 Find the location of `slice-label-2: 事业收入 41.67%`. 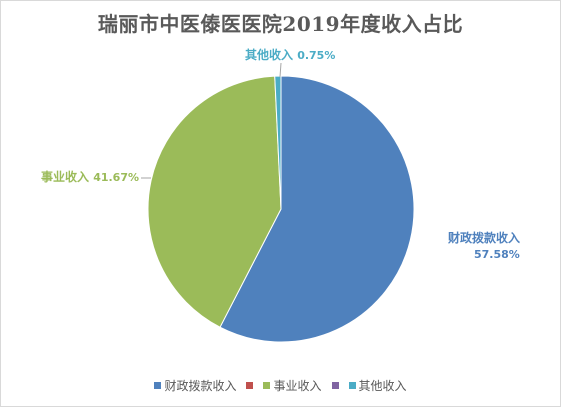

slice-label-2: 事业收入 41.67% is located at coordinates (90, 176).